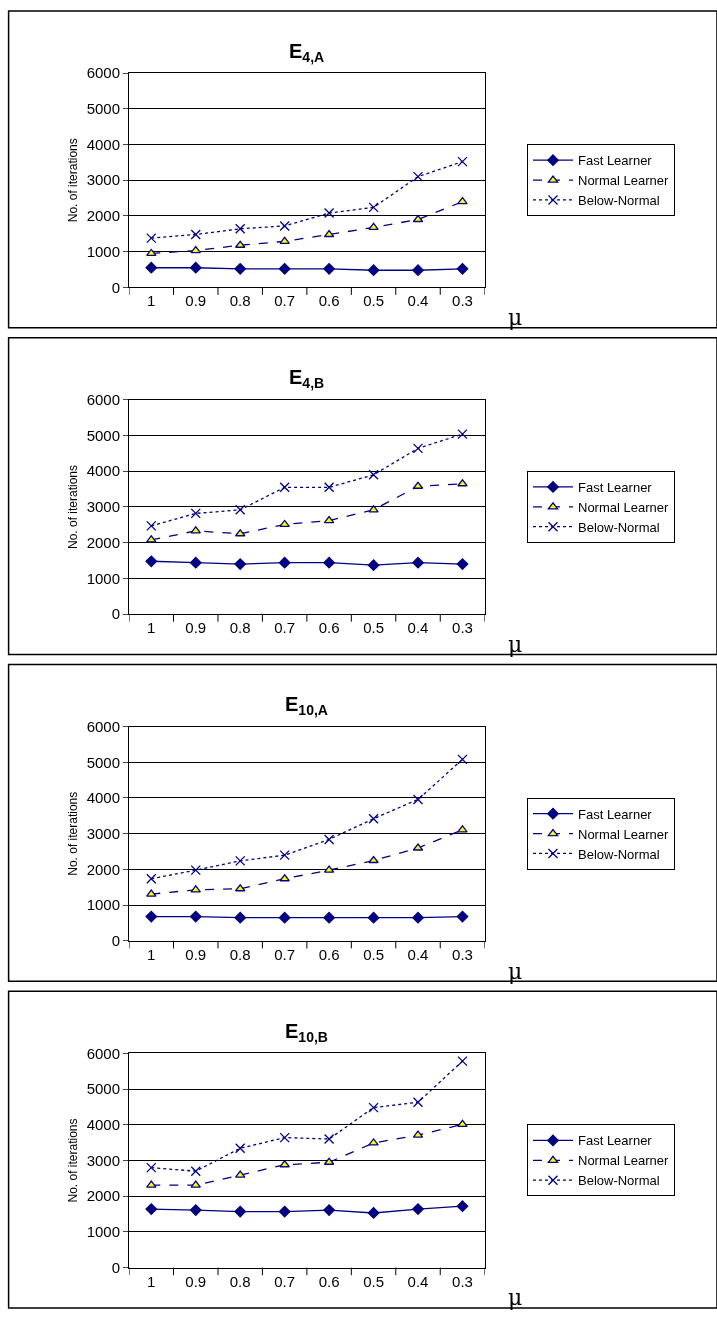 The width and height of the screenshot is (717, 1324). I want to click on chart-title: E$_{10,B}$, so click(306, 1033).